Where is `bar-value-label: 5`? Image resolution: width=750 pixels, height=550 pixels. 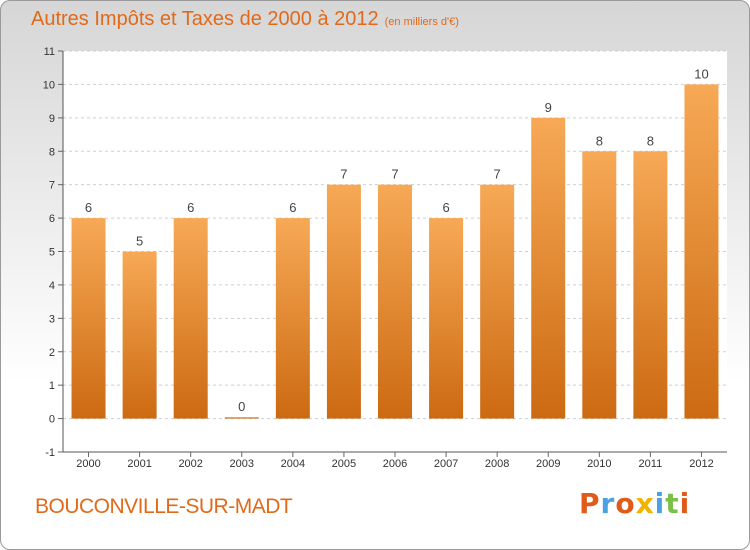 bar-value-label: 5 is located at coordinates (139, 241).